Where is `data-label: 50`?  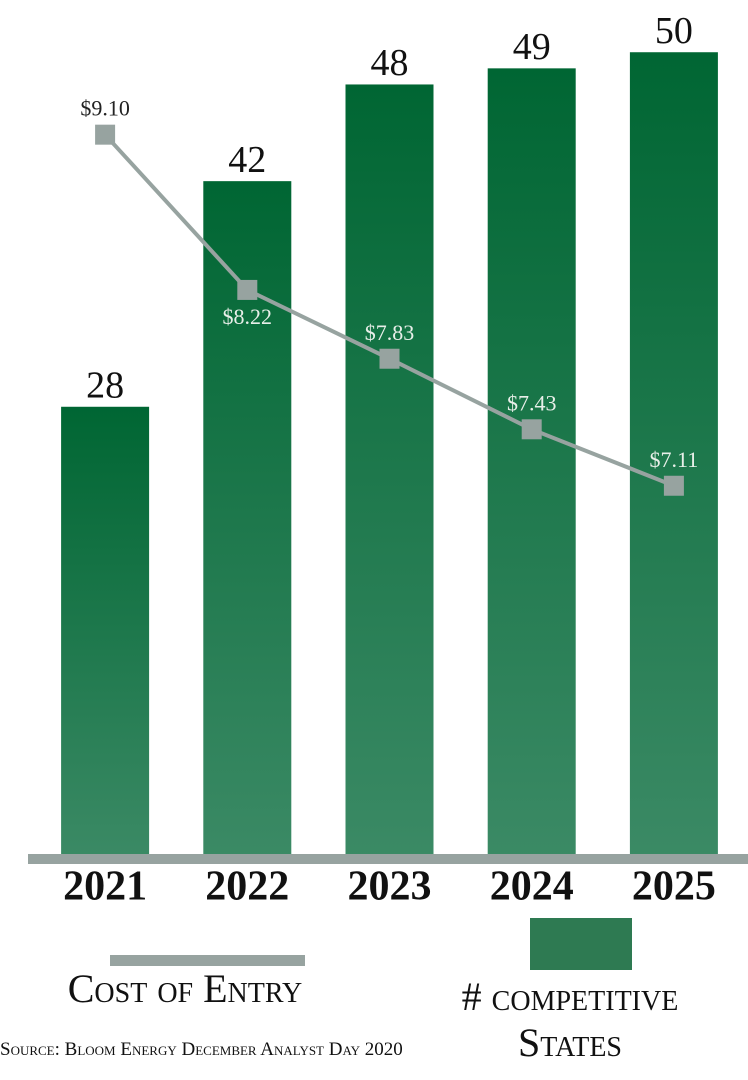
data-label: 50 is located at coordinates (674, 31).